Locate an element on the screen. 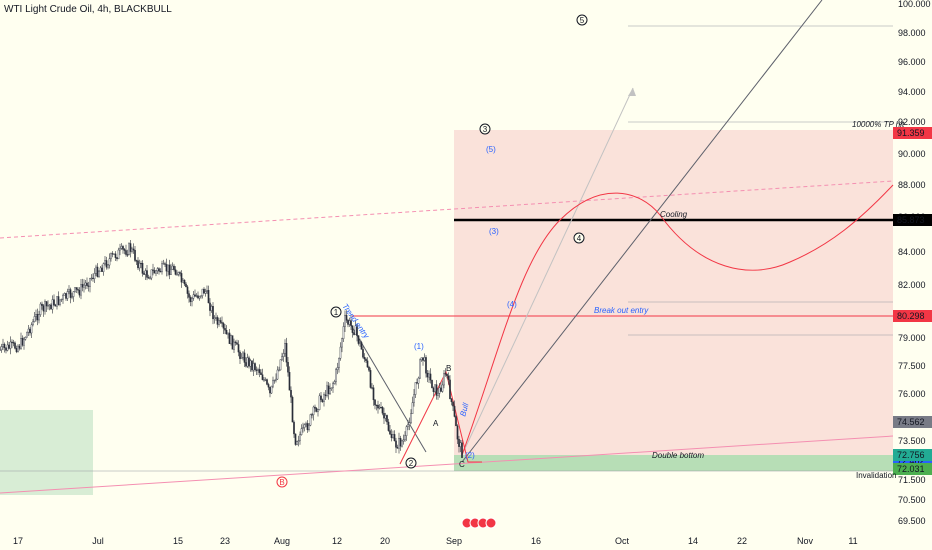 Image resolution: width=932 pixels, height=550 pixels. price-tick-label: 96.000 is located at coordinates (912, 62).